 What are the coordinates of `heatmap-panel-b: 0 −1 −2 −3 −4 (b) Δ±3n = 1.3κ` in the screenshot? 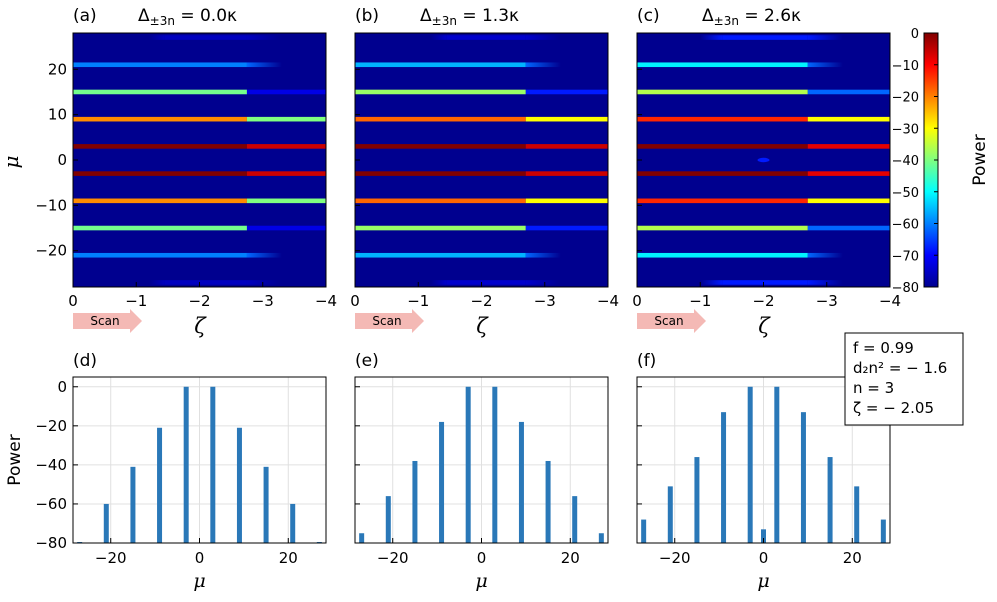 It's located at (484, 158).